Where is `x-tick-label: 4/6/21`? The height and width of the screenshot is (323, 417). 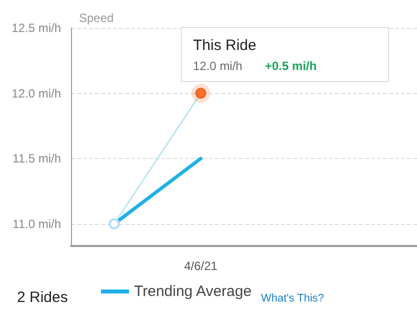 x-tick-label: 4/6/21 is located at coordinates (201, 266).